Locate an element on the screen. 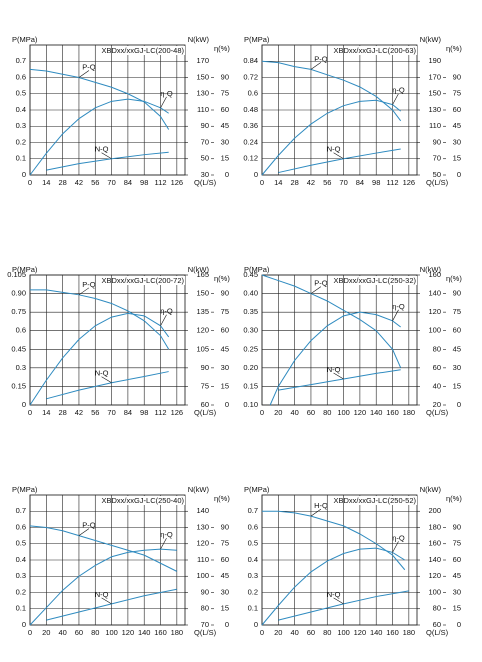 The image size is (482, 662). y2-tick-label: 160 is located at coordinates (434, 543).